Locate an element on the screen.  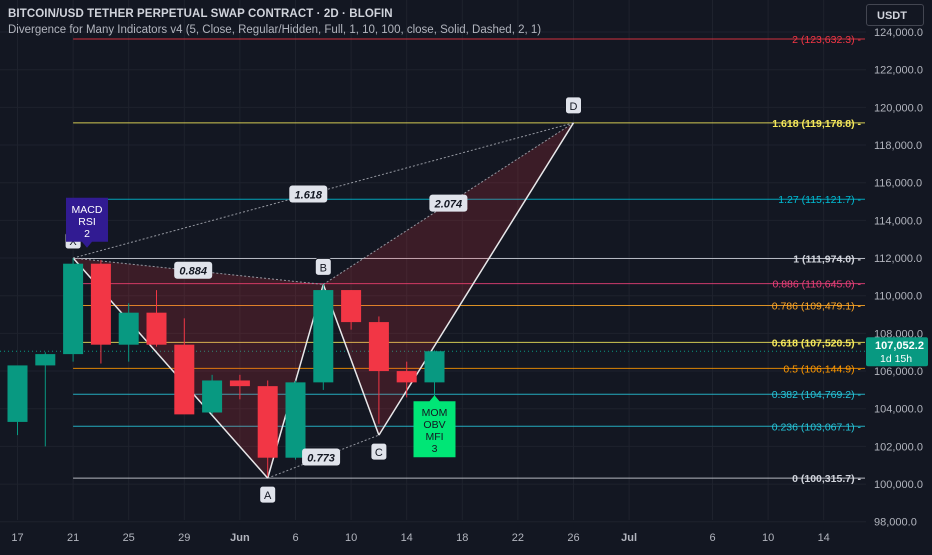
x-tick-label: 21 is located at coordinates (73, 538).